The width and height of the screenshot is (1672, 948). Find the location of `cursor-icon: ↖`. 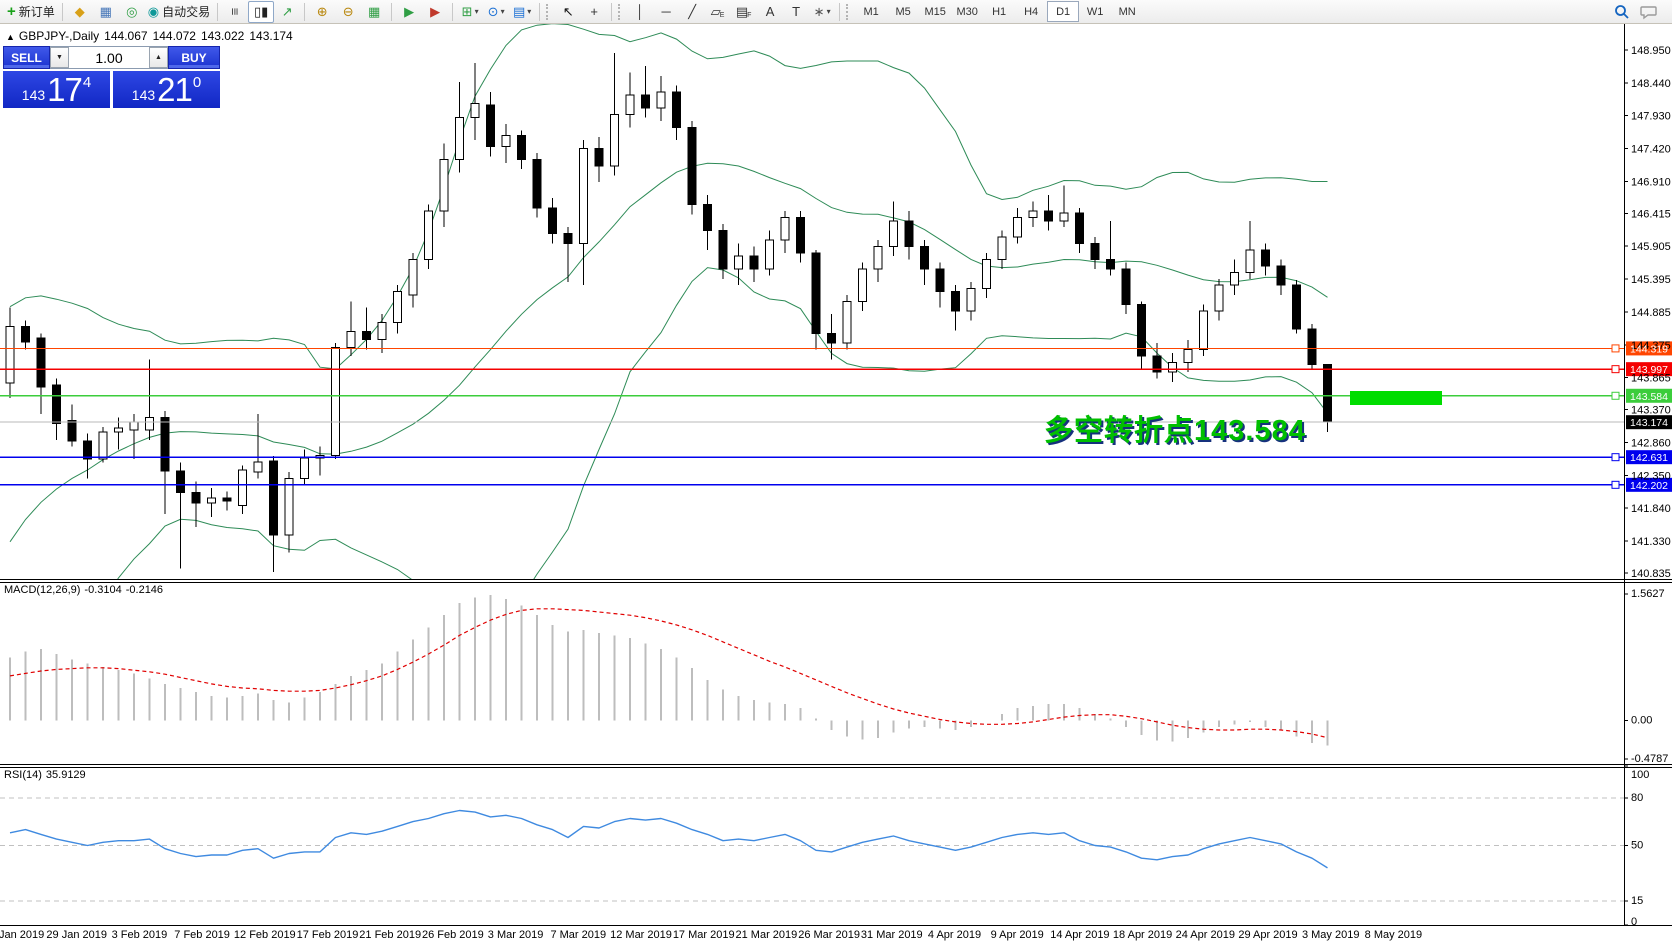

cursor-icon: ↖ is located at coordinates (568, 11).